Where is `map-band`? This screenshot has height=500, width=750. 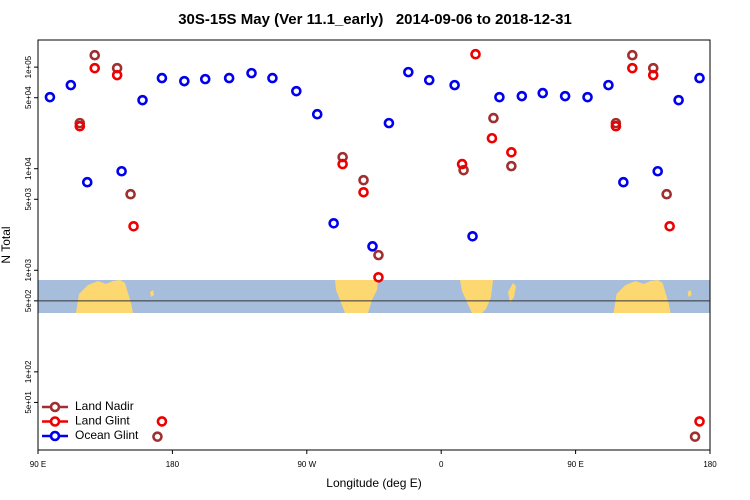
map-band is located at coordinates (374, 296).